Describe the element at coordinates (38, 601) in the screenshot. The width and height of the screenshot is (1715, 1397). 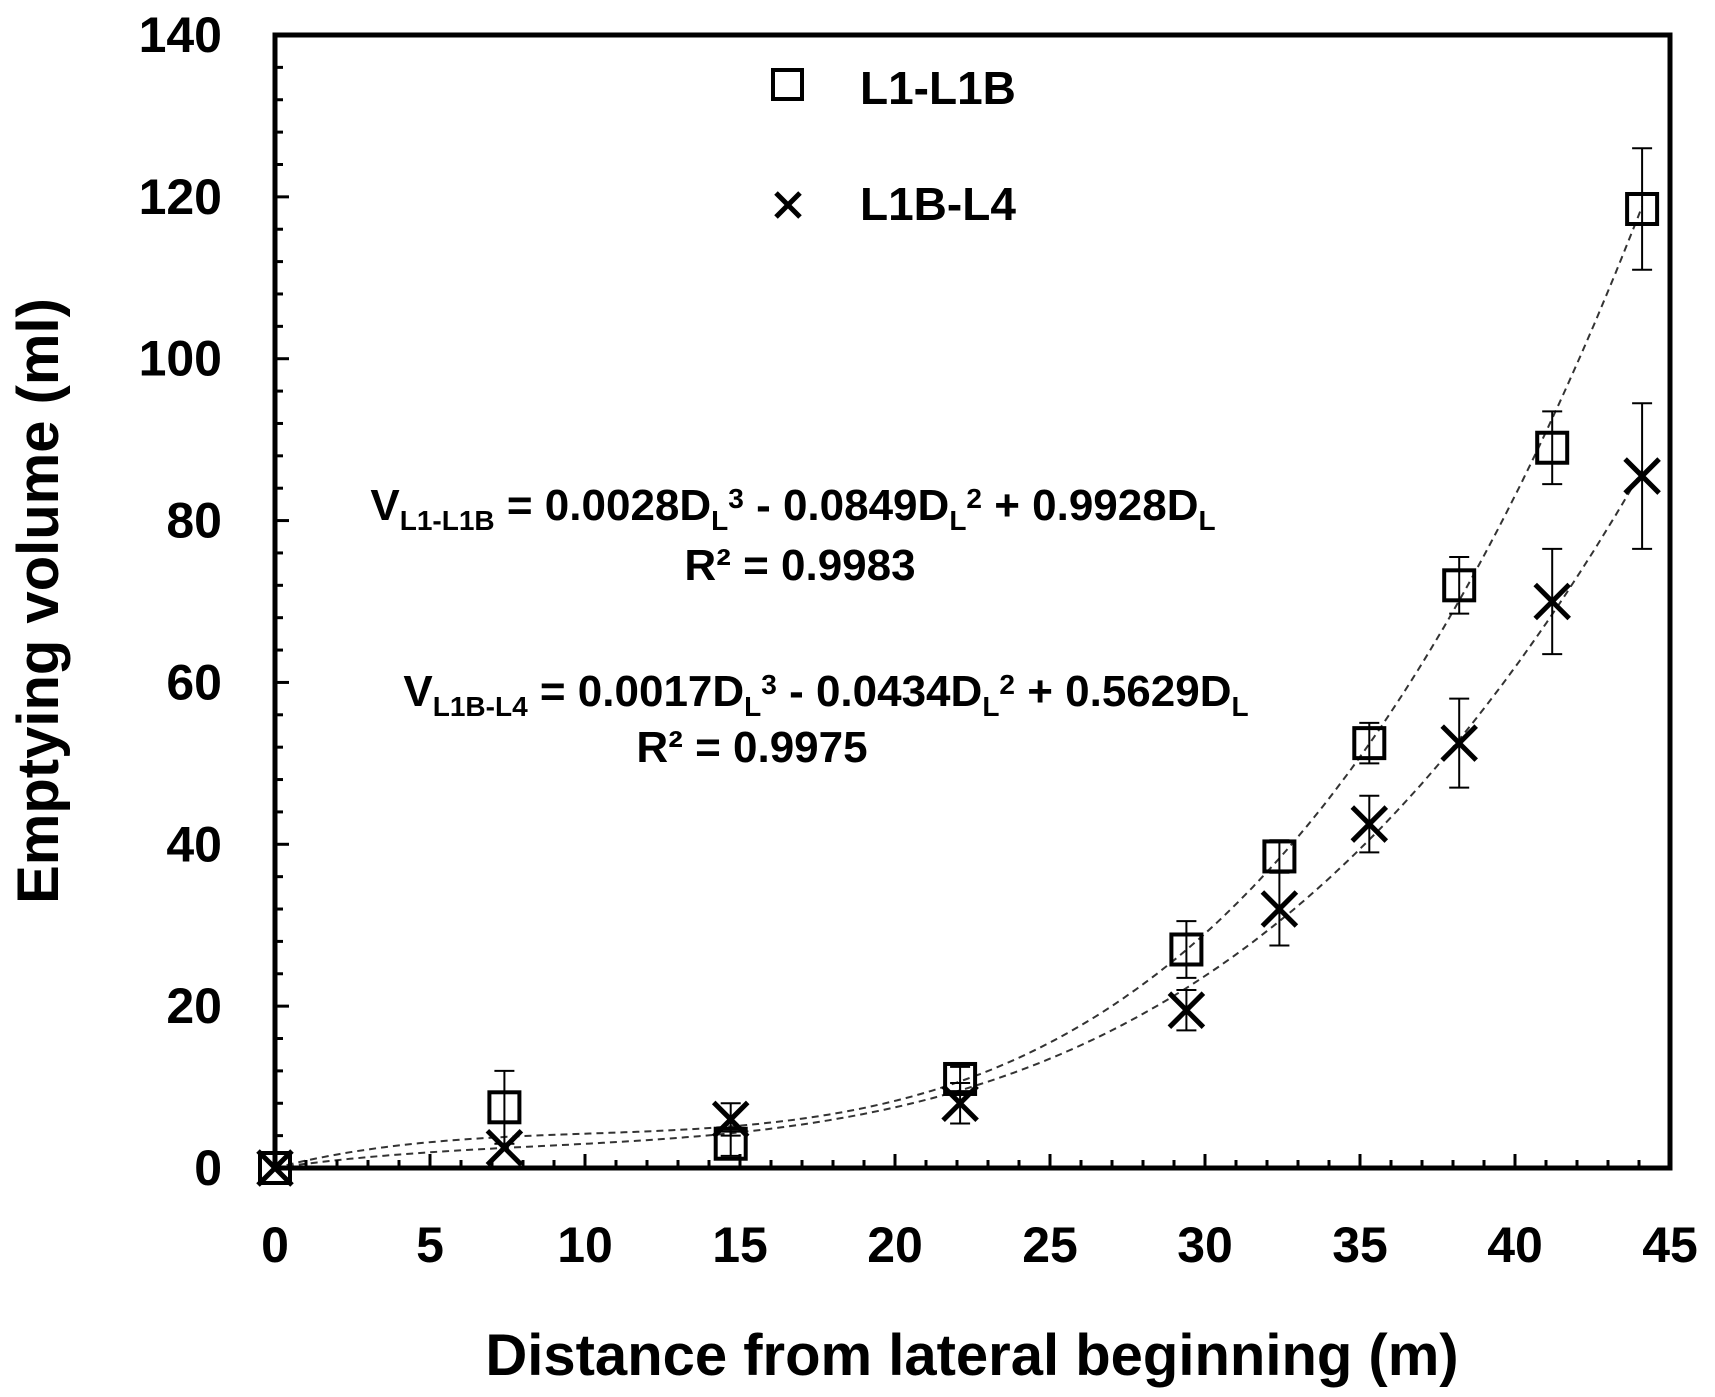
I see `y-axis-title: Emptying volume (ml)` at that location.